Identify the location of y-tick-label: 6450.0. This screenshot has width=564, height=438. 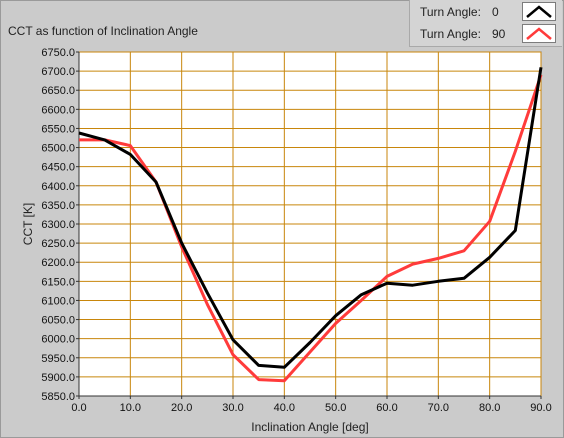
(58, 168).